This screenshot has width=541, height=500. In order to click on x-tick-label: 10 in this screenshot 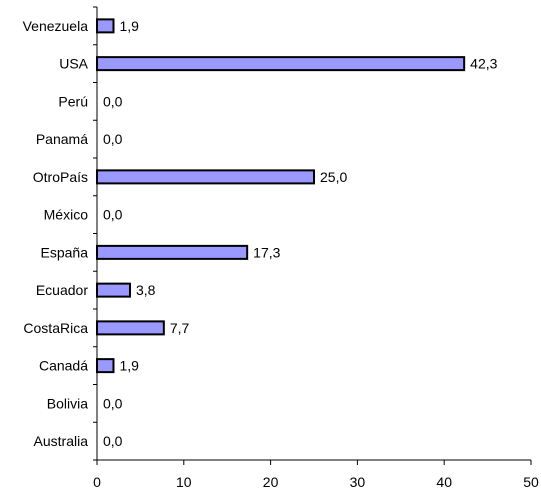, I will do `click(184, 482)`.